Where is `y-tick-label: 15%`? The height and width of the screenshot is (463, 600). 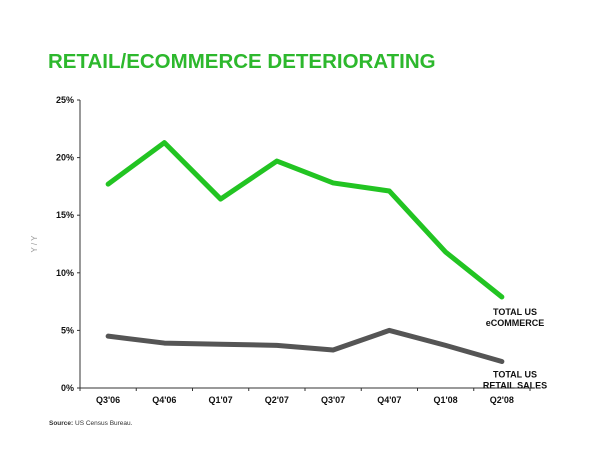
y-tick-label: 15% is located at coordinates (65, 215).